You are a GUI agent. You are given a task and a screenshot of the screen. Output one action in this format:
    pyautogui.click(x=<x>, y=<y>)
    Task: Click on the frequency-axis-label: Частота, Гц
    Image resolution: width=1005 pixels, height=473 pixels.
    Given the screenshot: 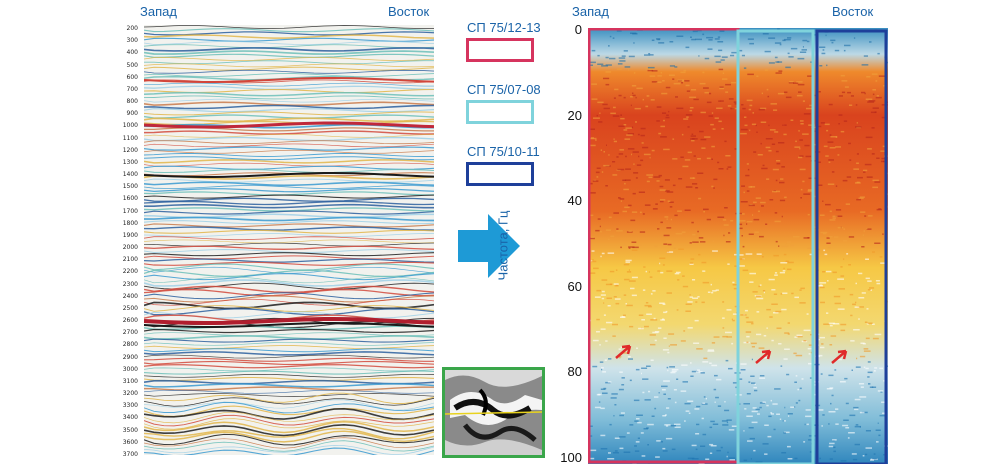 What is the action you would take?
    pyautogui.click(x=503, y=245)
    